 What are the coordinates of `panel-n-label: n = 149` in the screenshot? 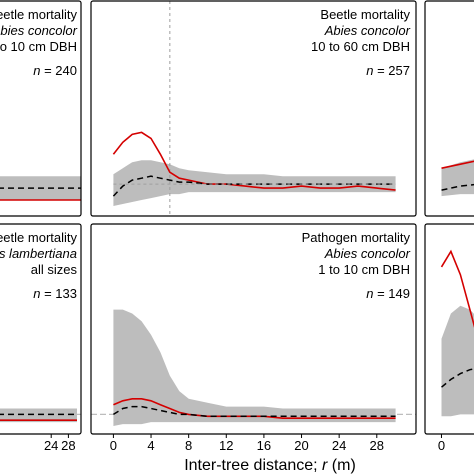 It's located at (388, 293).